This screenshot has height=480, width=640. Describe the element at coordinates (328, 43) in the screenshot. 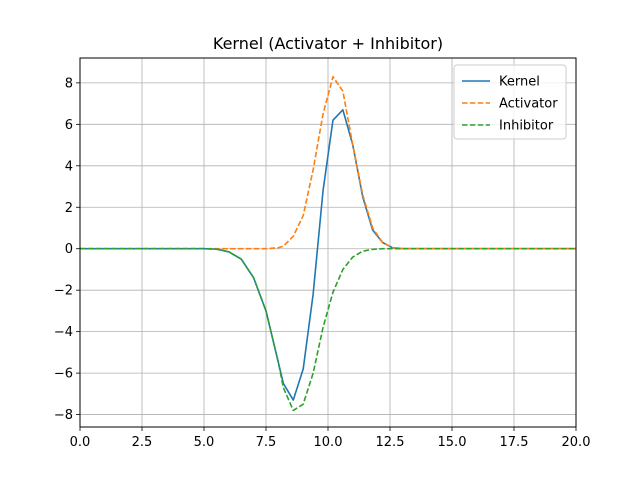

I see `chart-title: Kernel (Activator + Inhibitor)` at that location.